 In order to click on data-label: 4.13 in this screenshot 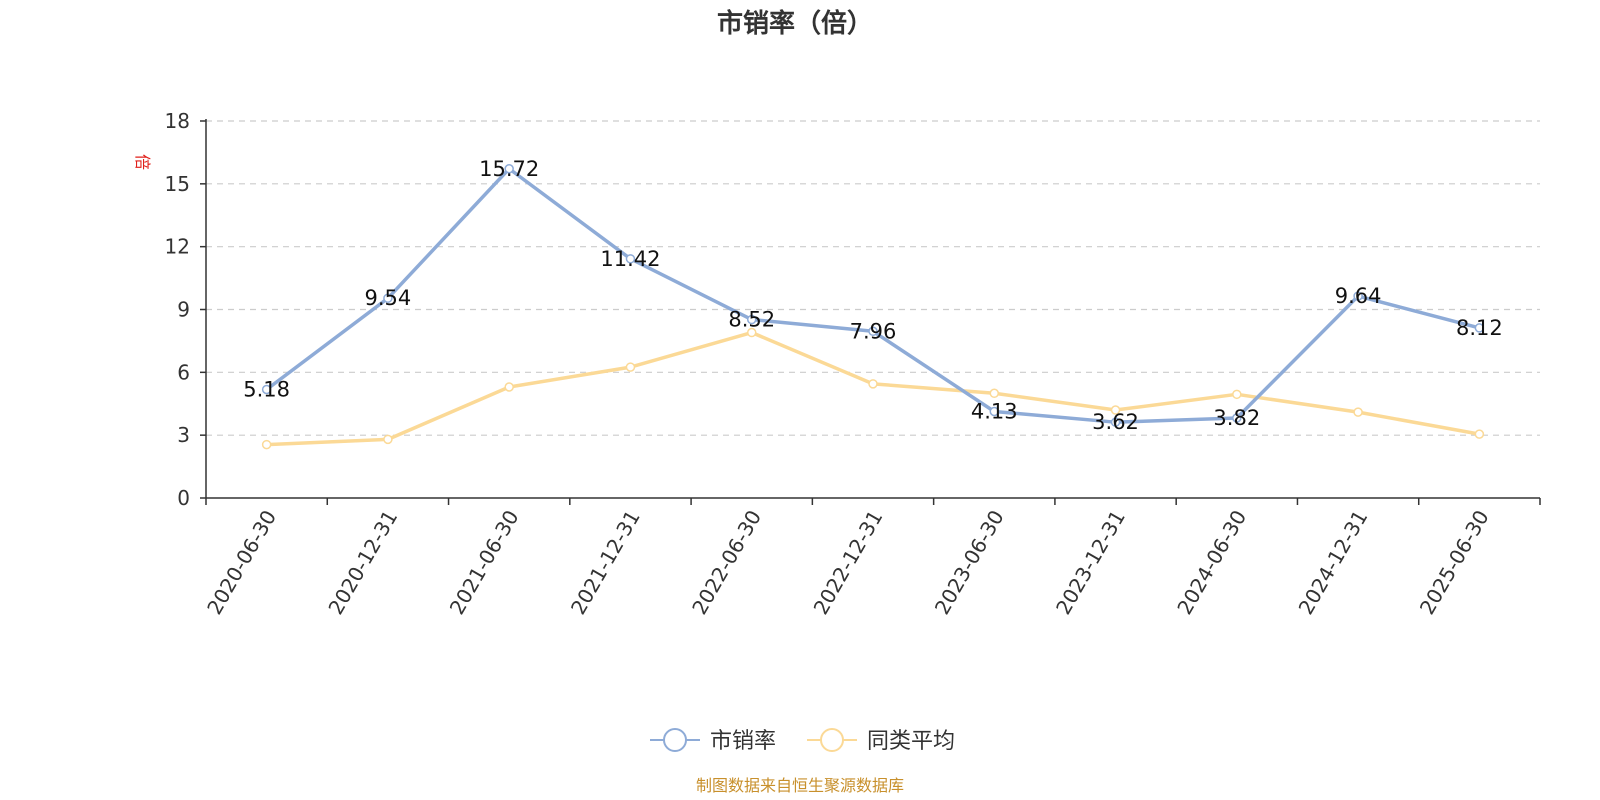, I will do `click(994, 411)`.